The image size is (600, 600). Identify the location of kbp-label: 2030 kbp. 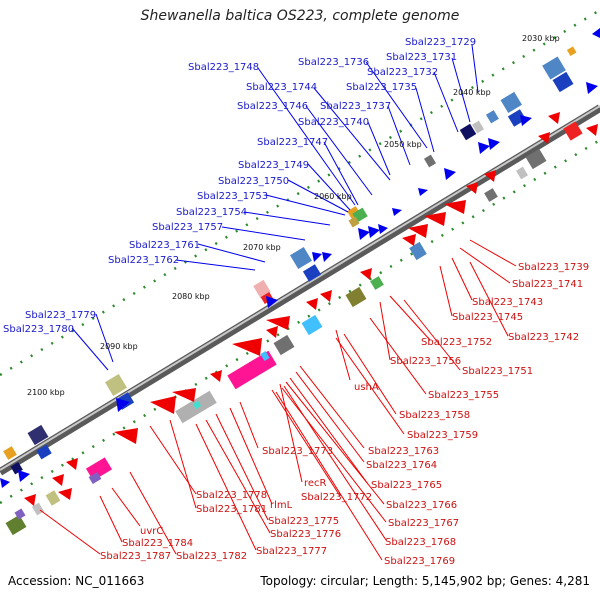
(541, 38).